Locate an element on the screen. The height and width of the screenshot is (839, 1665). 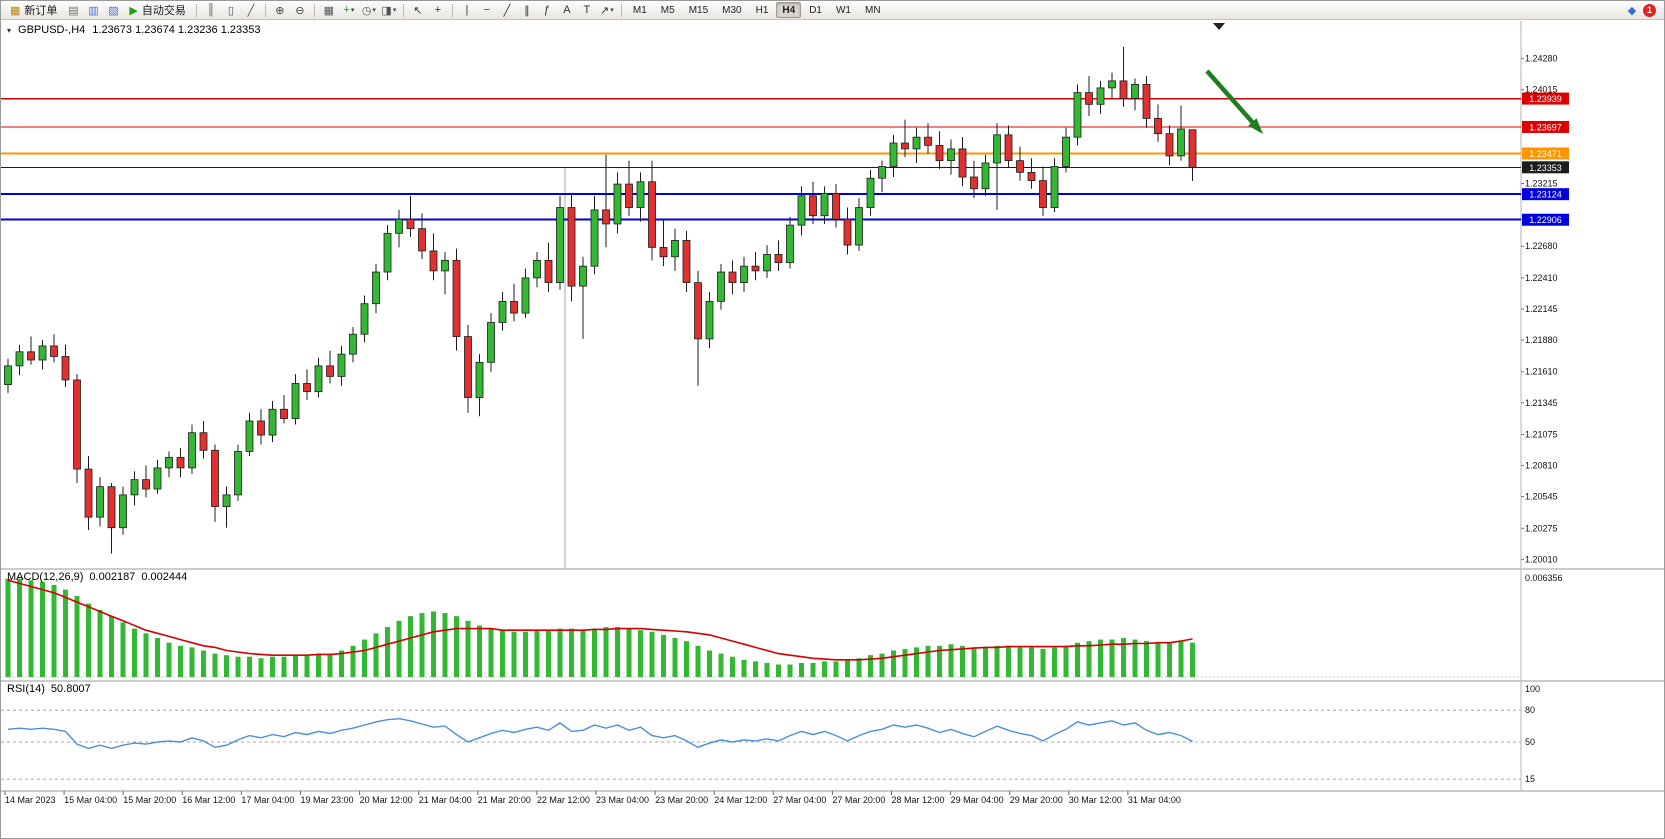
svg-text: 21 Mar 04:00 is located at coordinates (445, 800).